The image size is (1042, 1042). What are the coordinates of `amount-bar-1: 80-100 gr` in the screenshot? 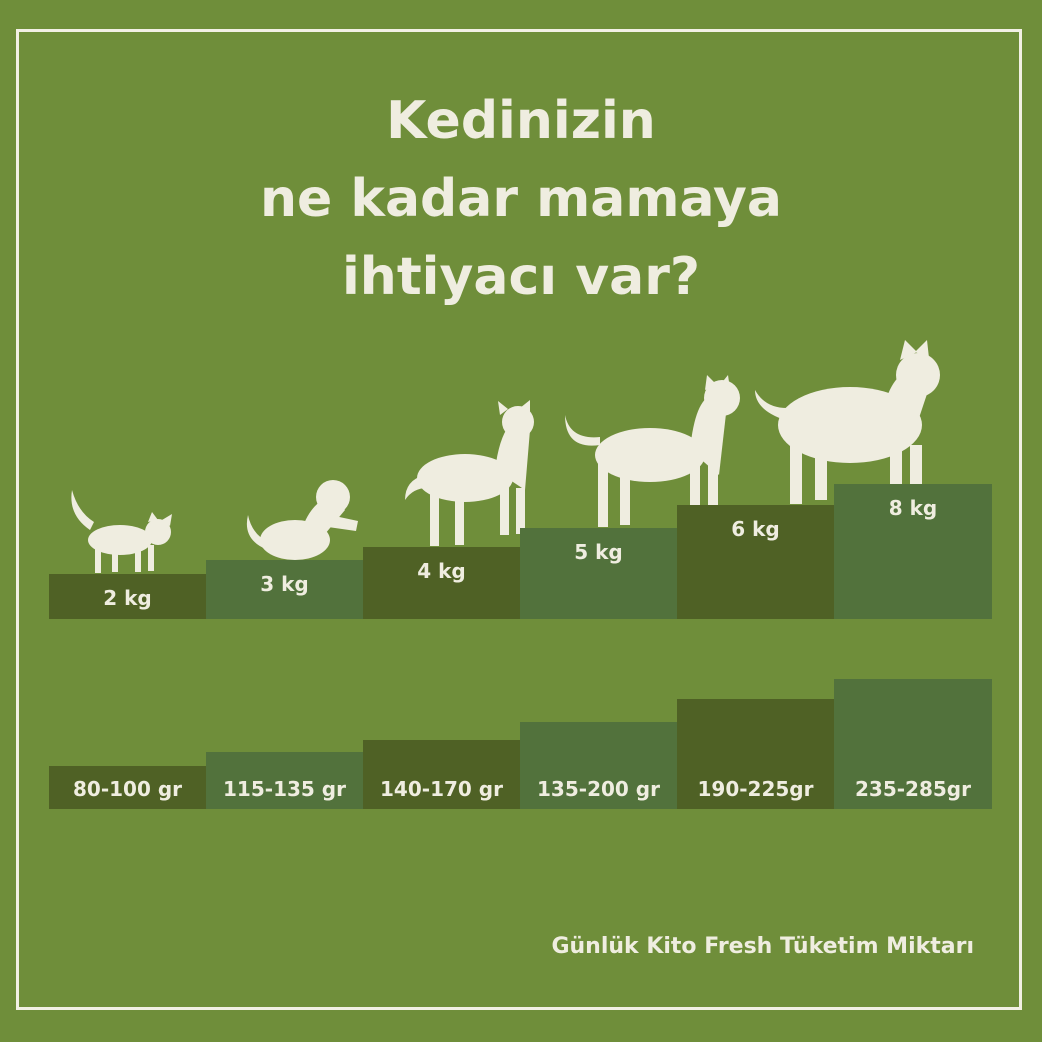 It's located at (127, 787).